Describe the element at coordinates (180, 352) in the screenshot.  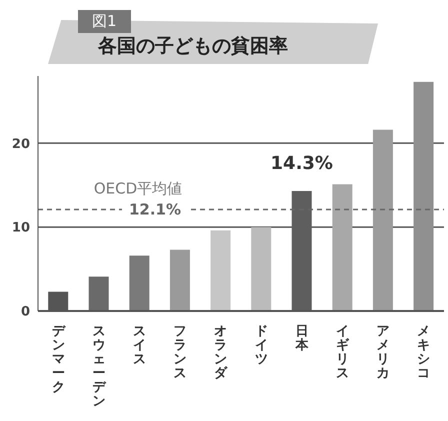
I see `x-tick-label: フランス` at that location.